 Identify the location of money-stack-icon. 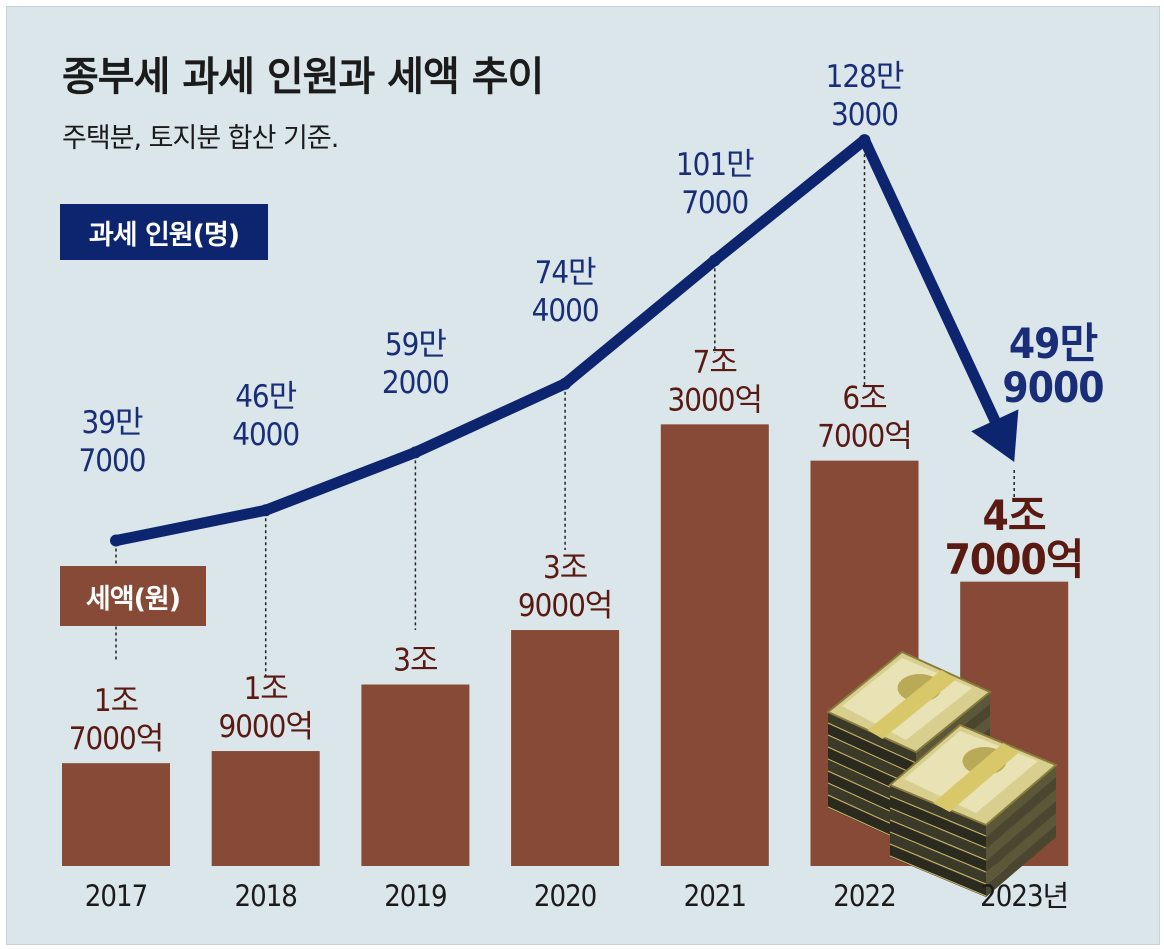
(942, 773).